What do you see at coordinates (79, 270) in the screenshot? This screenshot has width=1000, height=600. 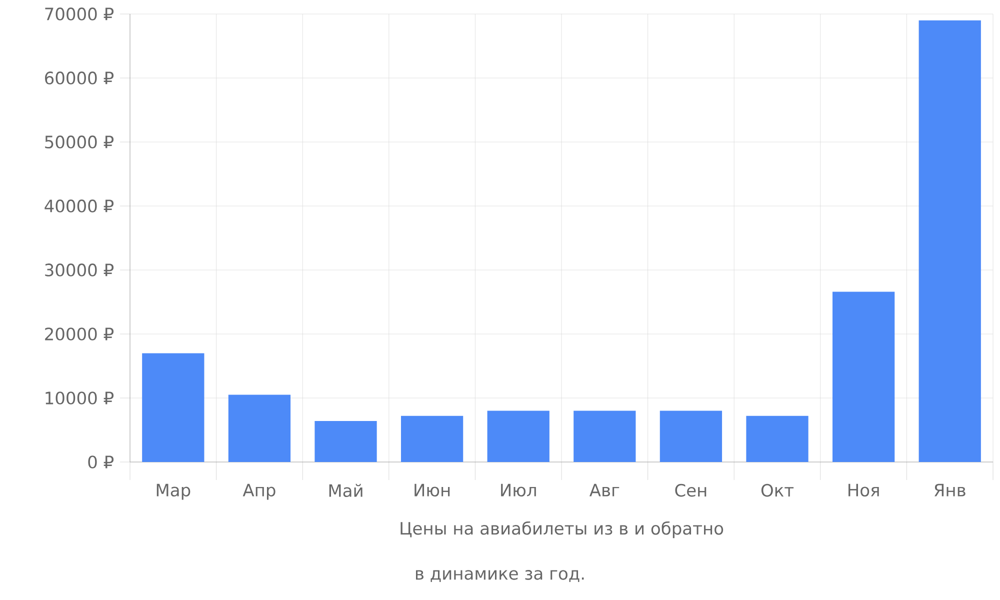 I see `y-tick-label: 30000 ₽` at bounding box center [79, 270].